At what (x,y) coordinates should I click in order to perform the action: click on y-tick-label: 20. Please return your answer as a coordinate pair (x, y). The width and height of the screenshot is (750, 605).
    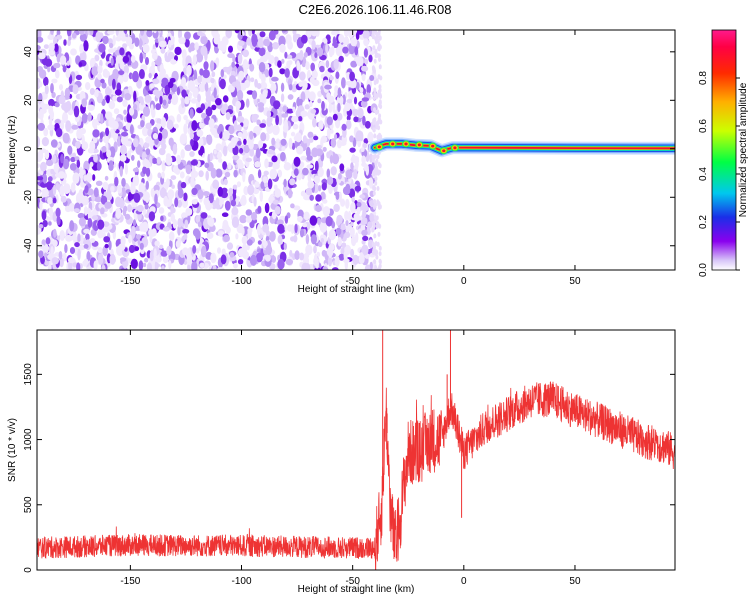
    Looking at the image, I should click on (28, 100).